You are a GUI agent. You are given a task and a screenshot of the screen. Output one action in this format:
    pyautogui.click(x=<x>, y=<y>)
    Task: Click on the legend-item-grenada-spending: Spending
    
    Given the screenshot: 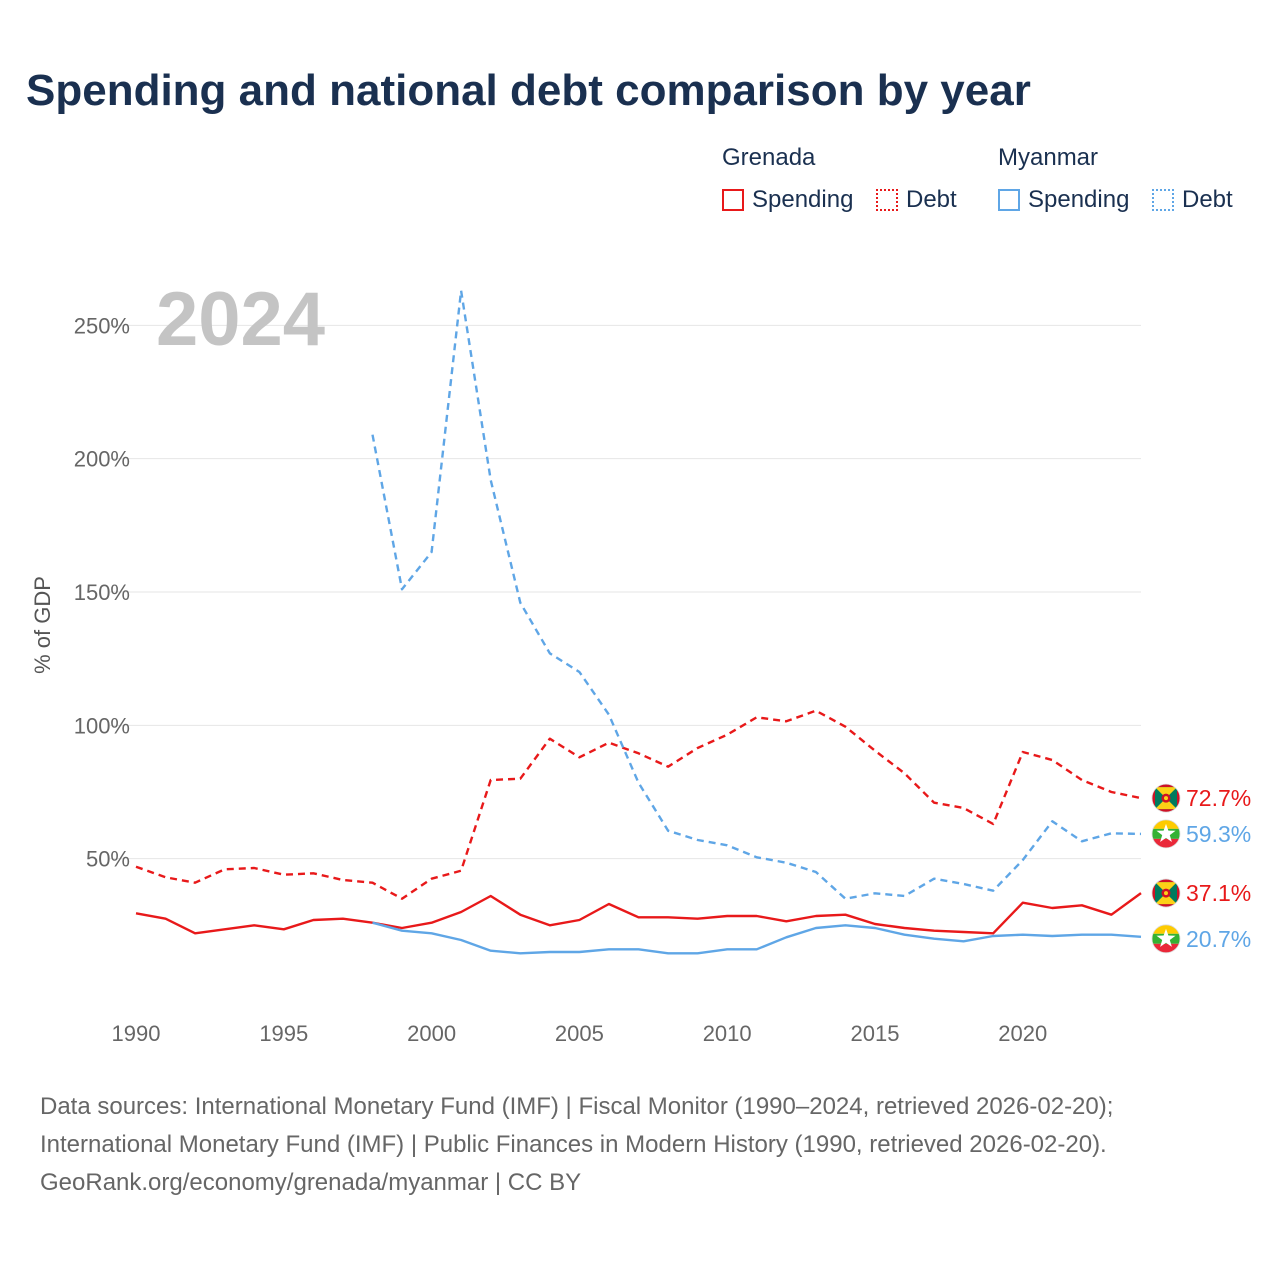 What is the action you would take?
    pyautogui.click(x=787, y=200)
    